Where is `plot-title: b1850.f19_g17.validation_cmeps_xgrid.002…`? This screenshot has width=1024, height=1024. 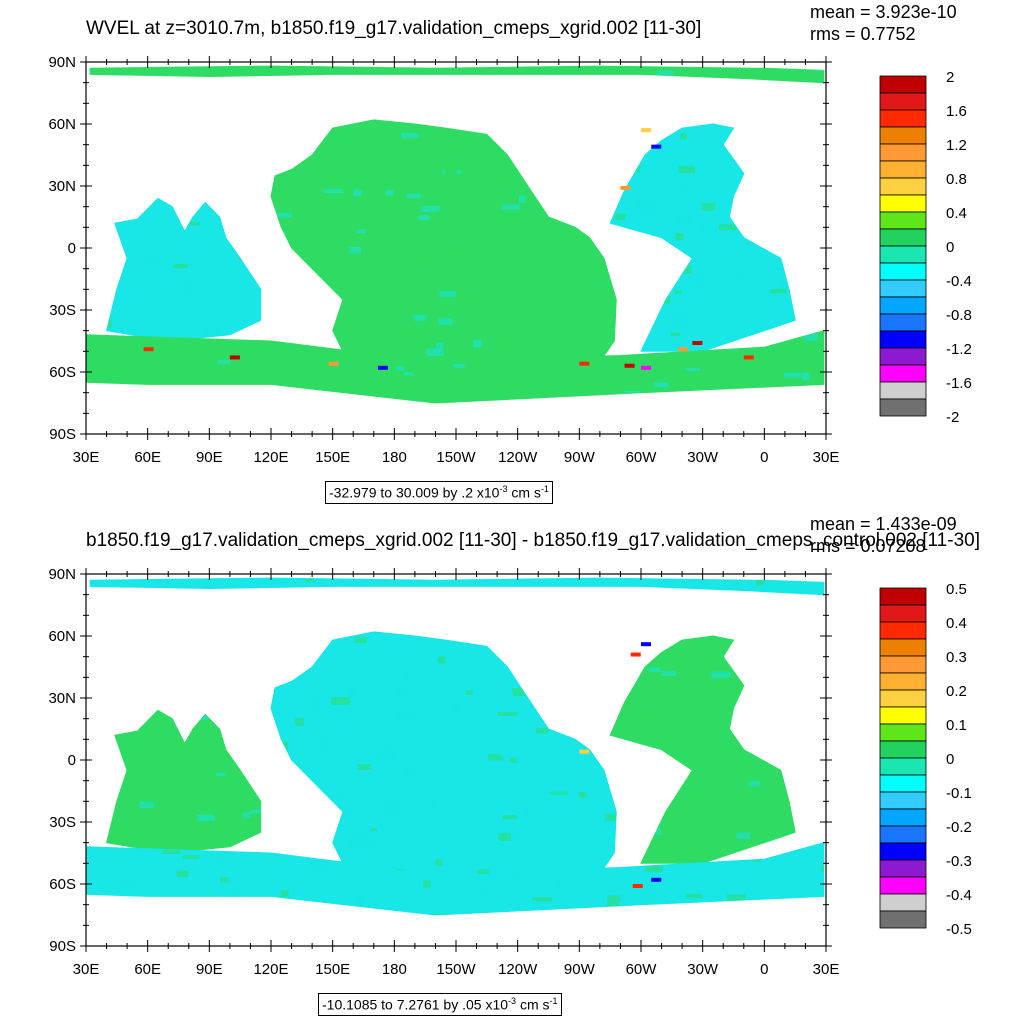 plot-title: b1850.f19_g17.validation_cmeps_xgrid.002… is located at coordinates (533, 540).